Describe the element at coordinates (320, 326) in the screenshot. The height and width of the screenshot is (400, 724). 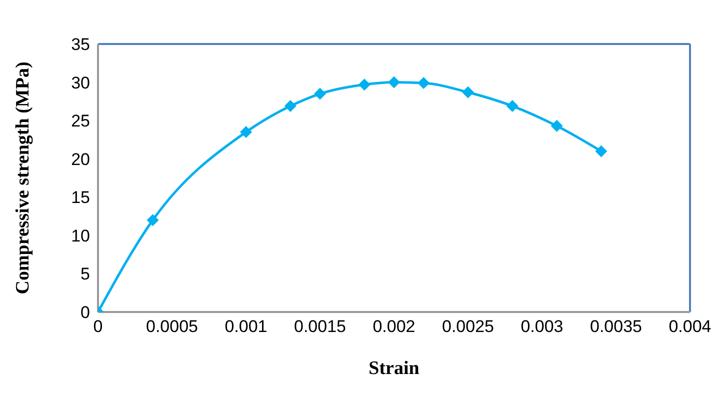
I see `x-tick-label: 0.0015` at that location.